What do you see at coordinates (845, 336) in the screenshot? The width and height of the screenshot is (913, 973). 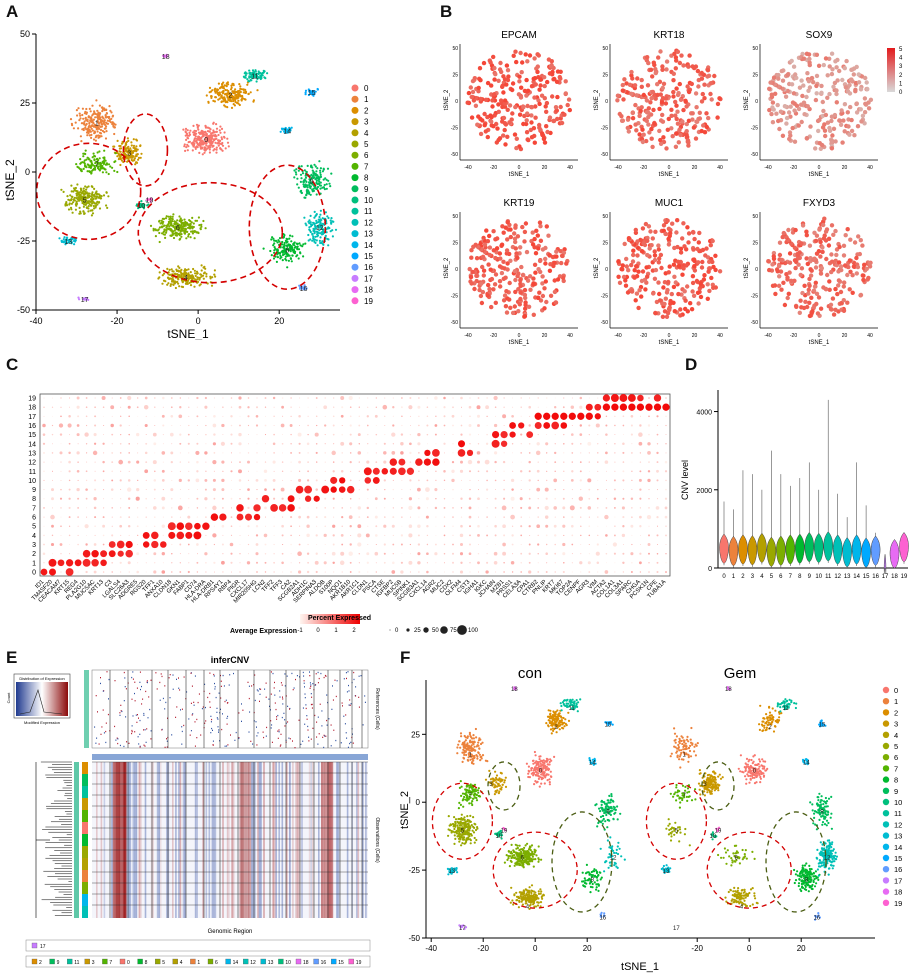 I see `x-tick-label: 20` at bounding box center [845, 336].